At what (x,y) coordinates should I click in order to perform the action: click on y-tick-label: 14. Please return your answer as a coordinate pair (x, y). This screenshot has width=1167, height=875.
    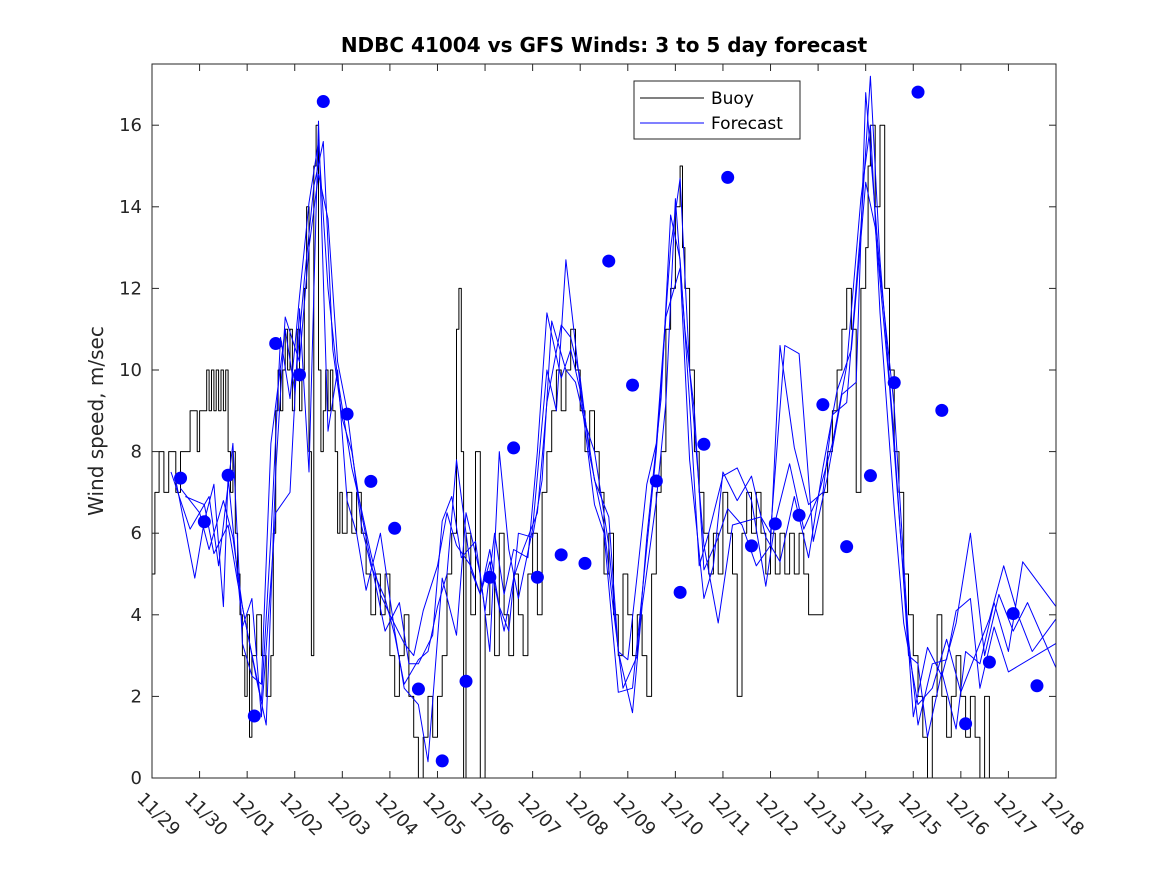
    Looking at the image, I should click on (130, 207).